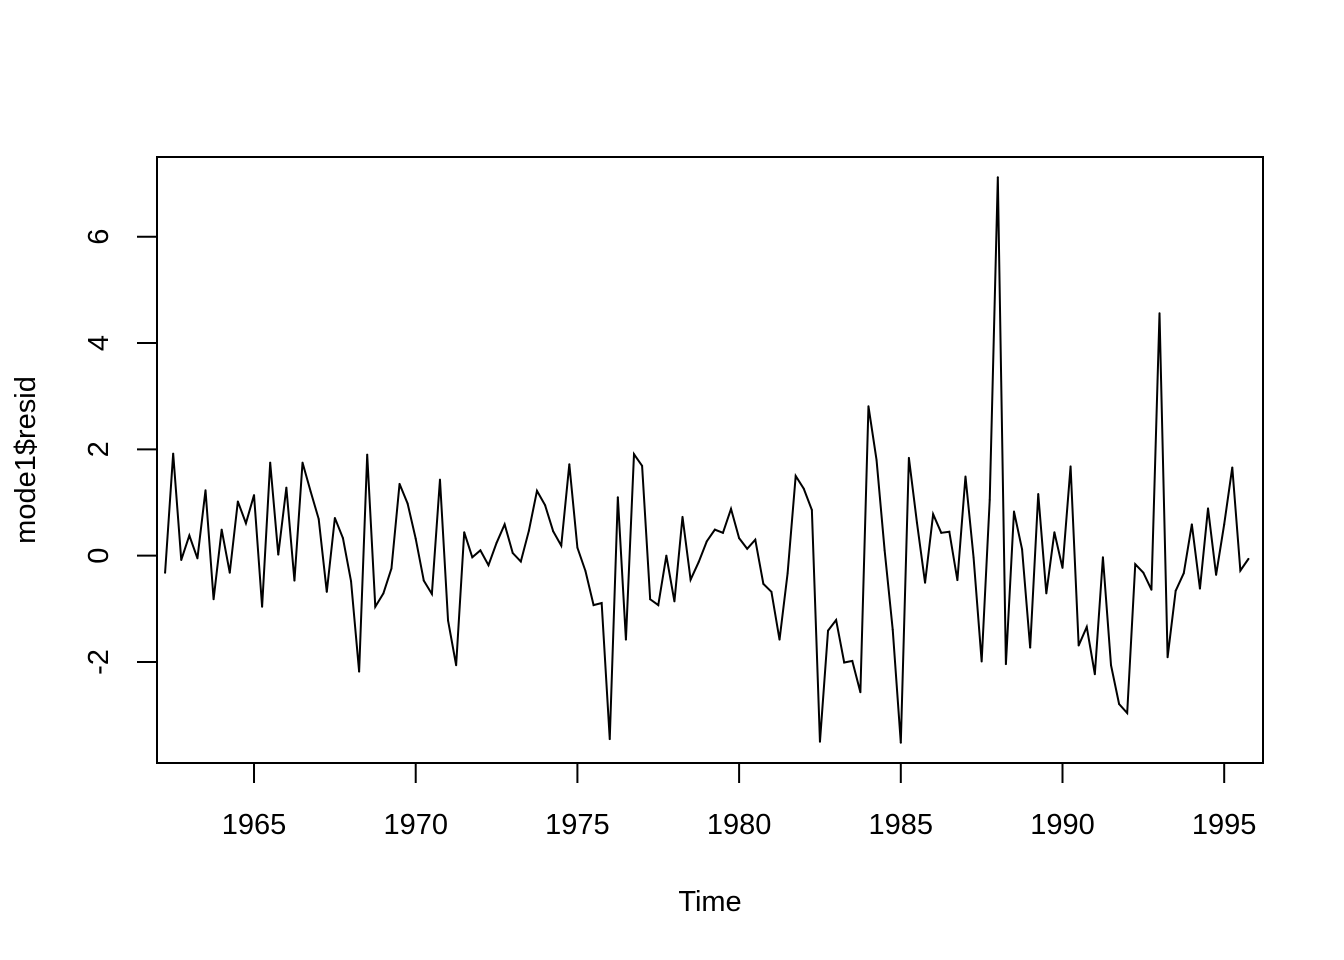 The height and width of the screenshot is (960, 1344). I want to click on x-axis: 1965 1970 1975 1980 1985 1990 1995, so click(739, 801).